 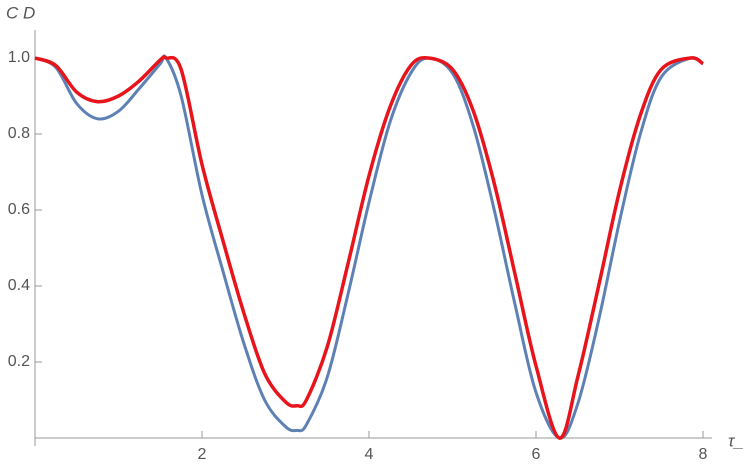 What do you see at coordinates (20, 12) in the screenshot?
I see `y-axis-label: C D` at bounding box center [20, 12].